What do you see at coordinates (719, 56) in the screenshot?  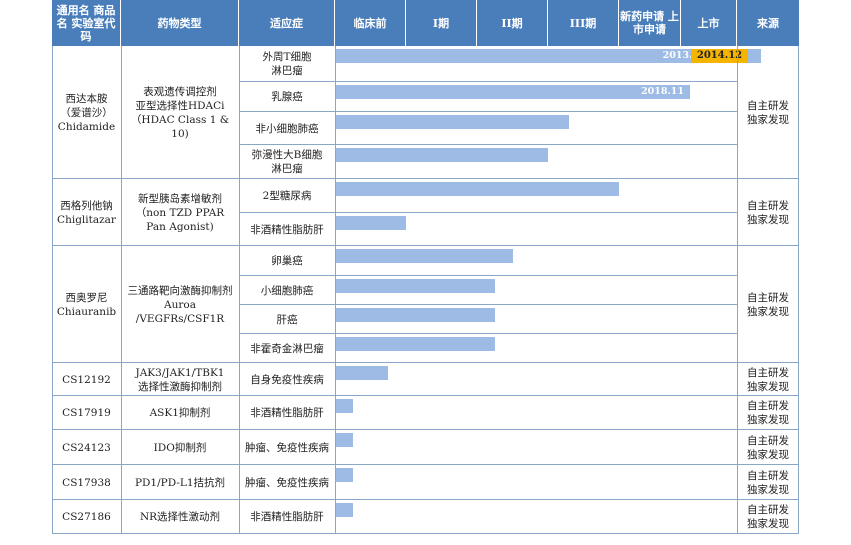 I see `market-date-badge: 2014.12` at bounding box center [719, 56].